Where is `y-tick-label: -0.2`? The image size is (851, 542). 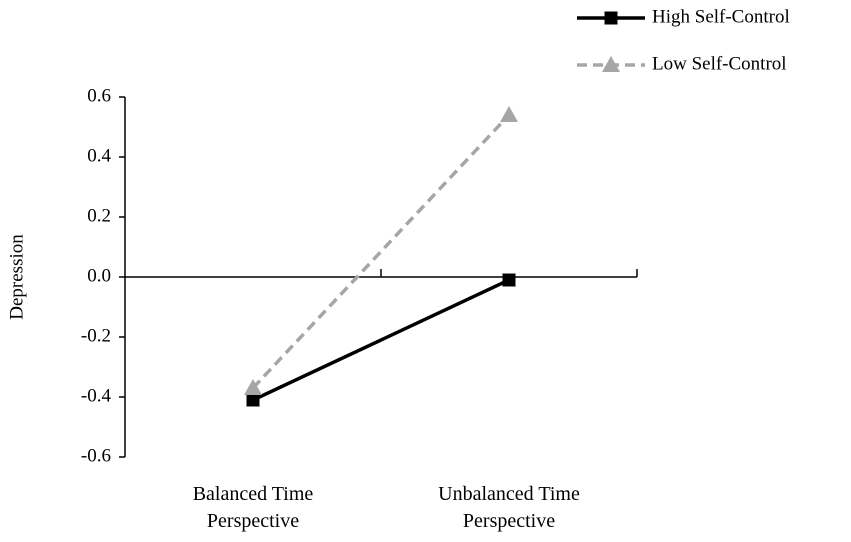 y-tick-label: -0.2 is located at coordinates (96, 335).